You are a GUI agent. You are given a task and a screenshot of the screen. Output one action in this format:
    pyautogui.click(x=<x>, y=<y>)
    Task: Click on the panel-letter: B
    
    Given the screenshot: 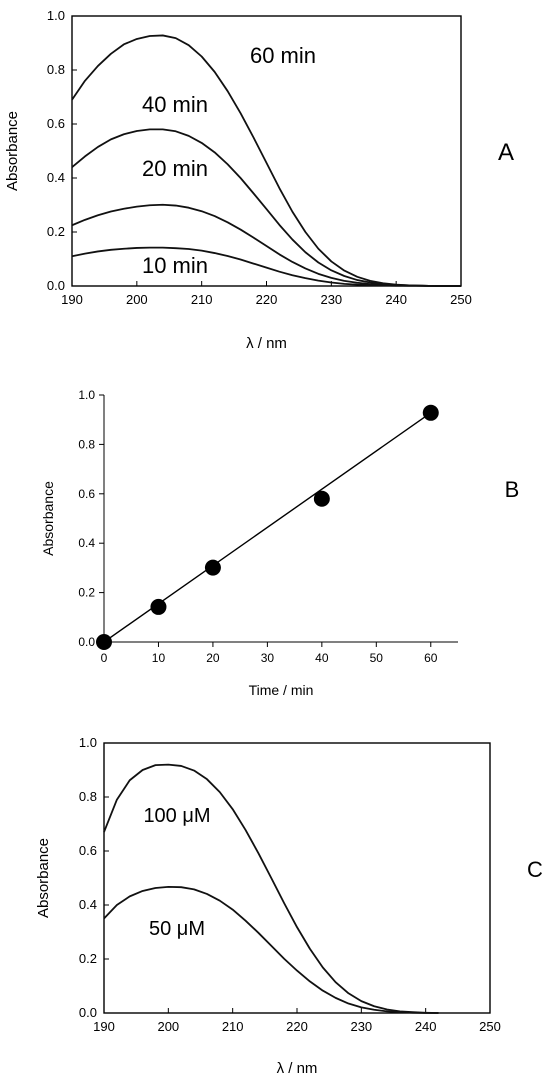 What is the action you would take?
    pyautogui.click(x=512, y=489)
    